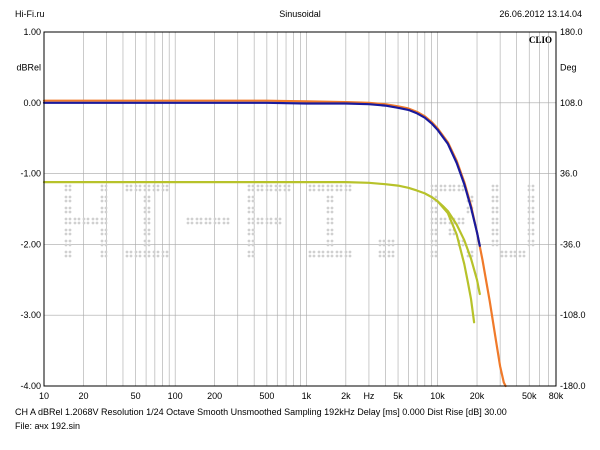 Image resolution: width=600 pixels, height=450 pixels. Describe the element at coordinates (529, 396) in the screenshot. I see `x-tick-label: 50k` at that location.